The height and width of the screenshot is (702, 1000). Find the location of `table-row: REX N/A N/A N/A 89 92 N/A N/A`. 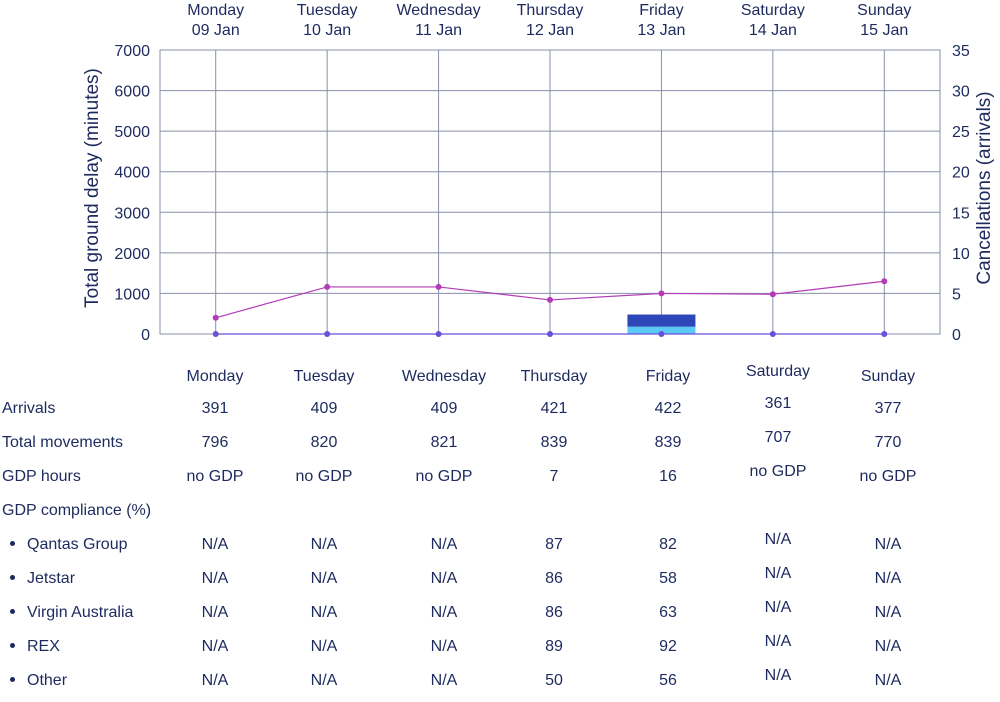

table-row: REX N/A N/A N/A 89 92 N/A N/A is located at coordinates (500, 650).